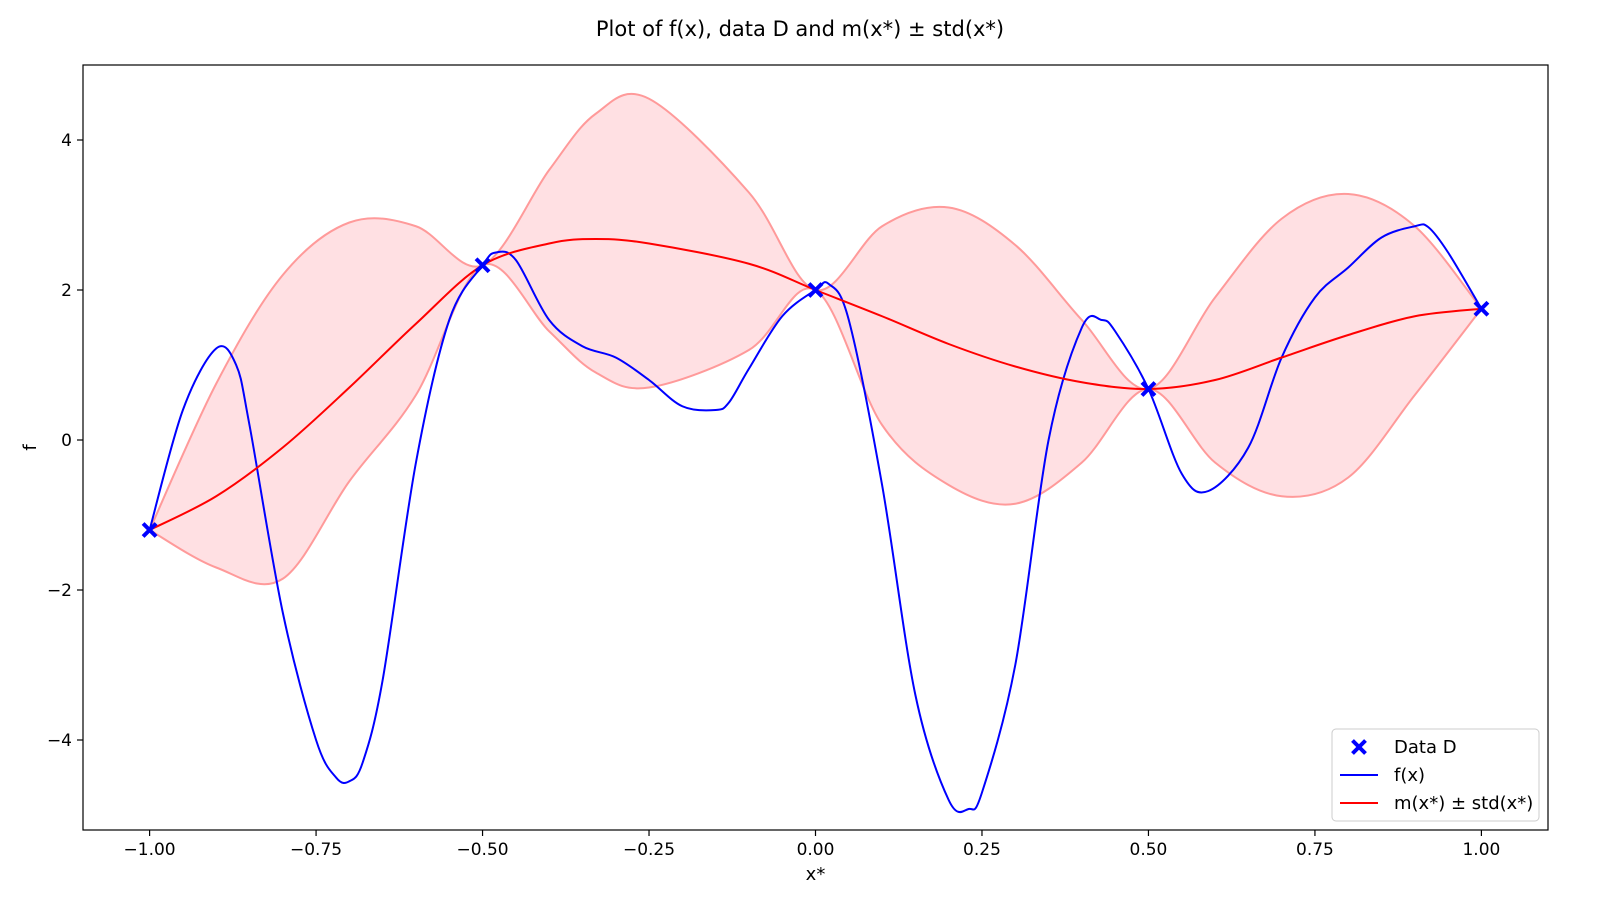  What do you see at coordinates (482, 850) in the screenshot?
I see `x-tick-label: −0.50` at bounding box center [482, 850].